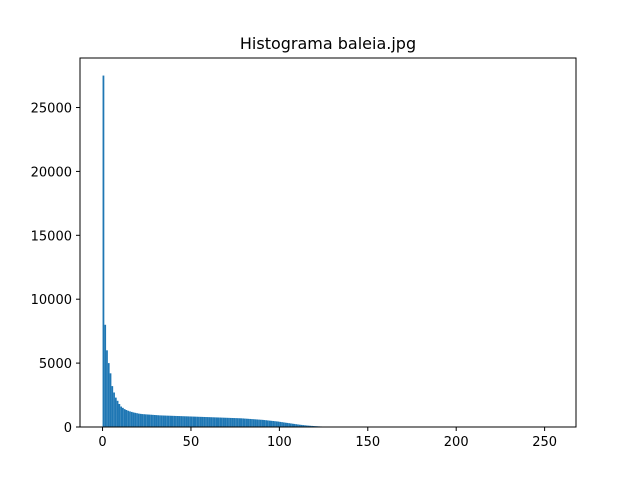 Image resolution: width=640 pixels, height=480 pixels. Describe the element at coordinates (51, 236) in the screenshot. I see `y-tick-label: 15000` at that location.